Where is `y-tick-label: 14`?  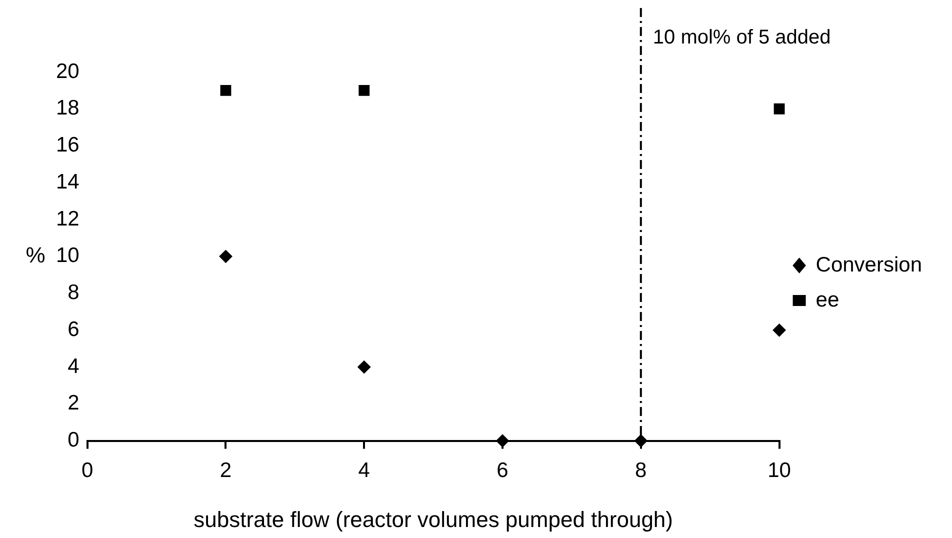
y-tick-label: 14 is located at coordinates (68, 182).